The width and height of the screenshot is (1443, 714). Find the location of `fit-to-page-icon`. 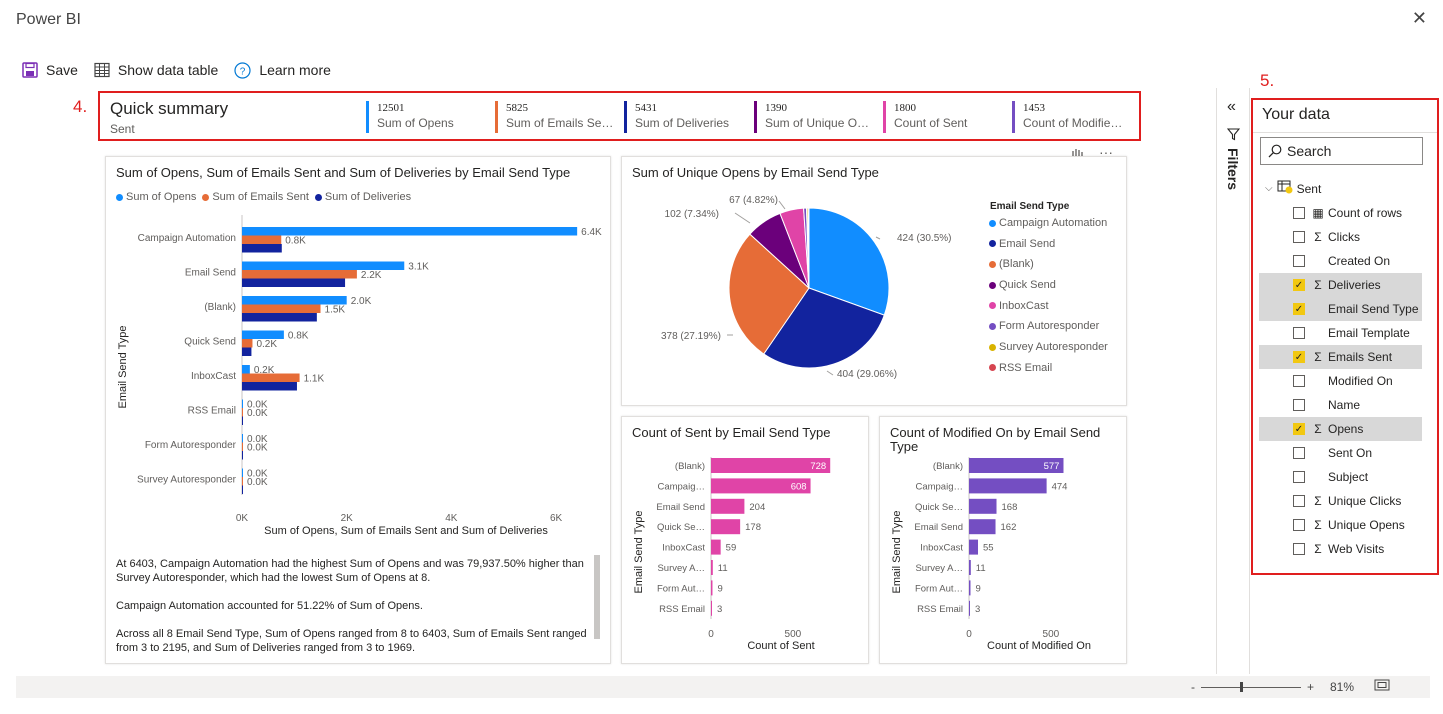

fit-to-page-icon is located at coordinates (1382, 686).